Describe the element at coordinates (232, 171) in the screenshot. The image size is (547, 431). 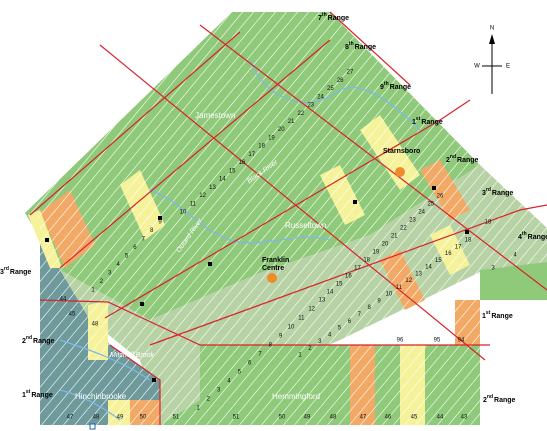
I see `lot-number: 15` at that location.